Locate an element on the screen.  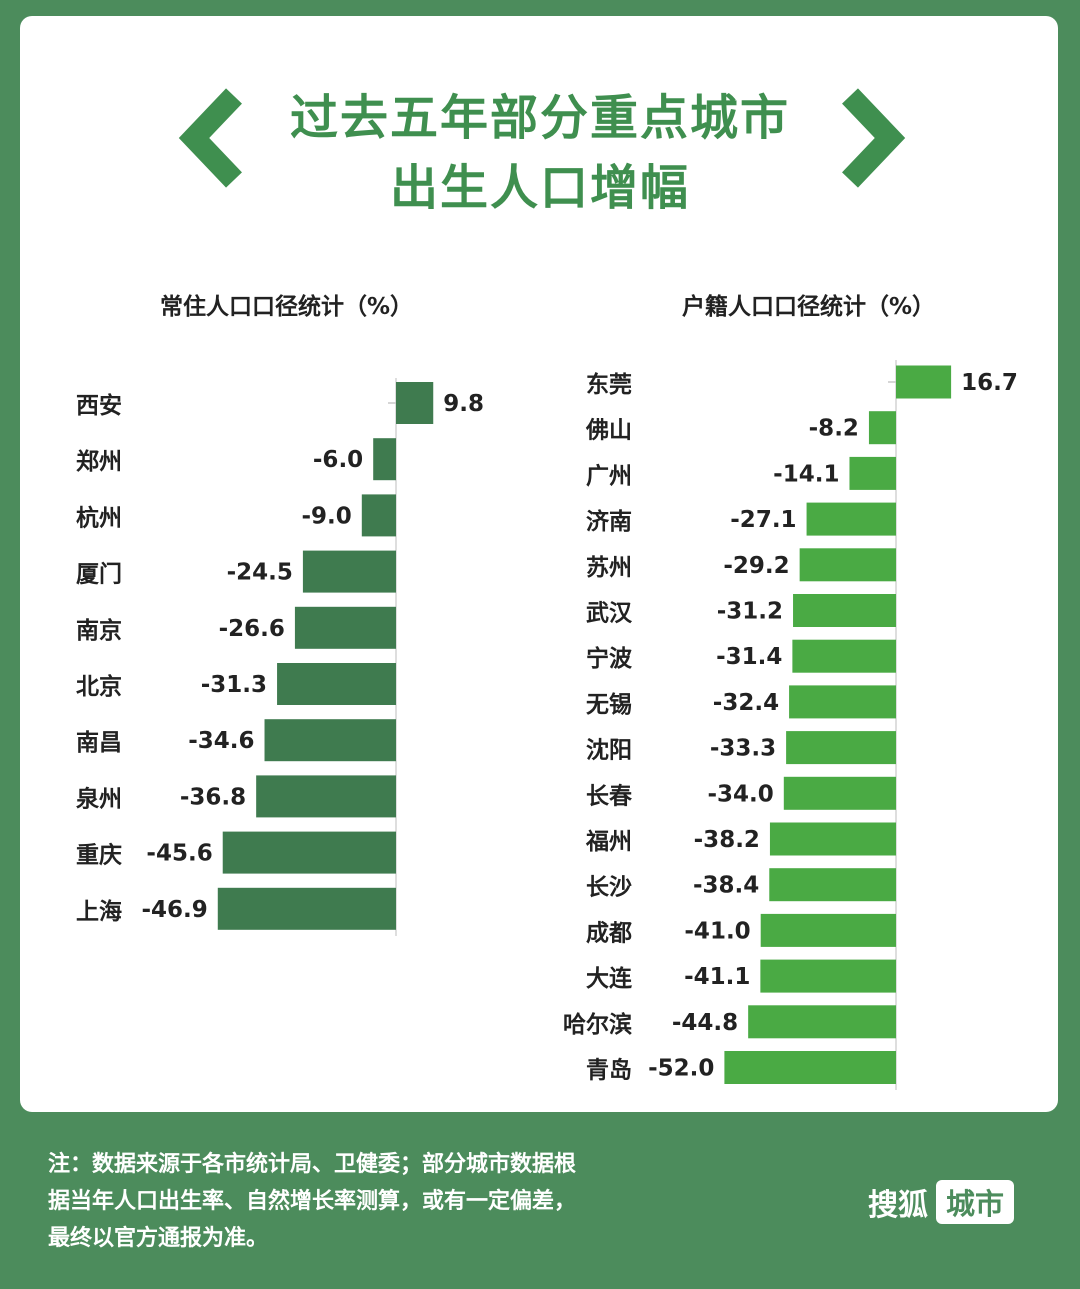
right-chart-subtitle: 户籍人口口径统计（%） is located at coordinates (809, 307).